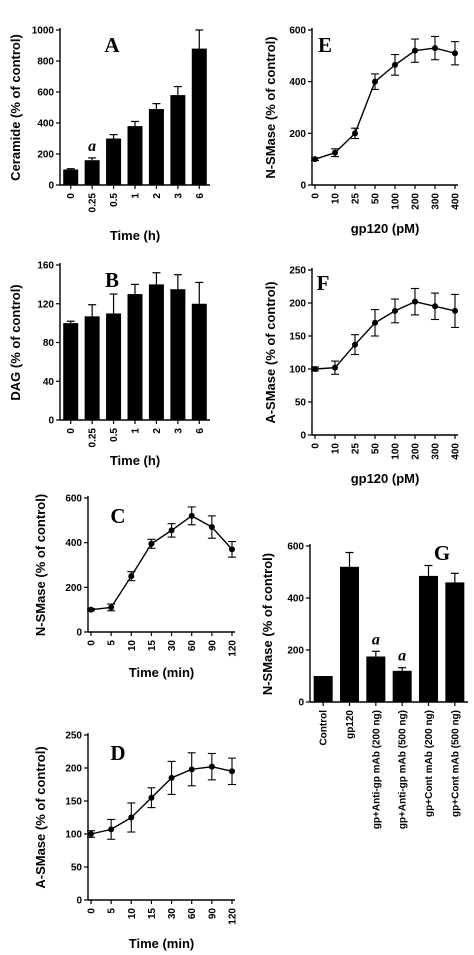 The height and width of the screenshot is (955, 474). What do you see at coordinates (172, 914) in the screenshot?
I see `x-tick-label: 30` at bounding box center [172, 914].